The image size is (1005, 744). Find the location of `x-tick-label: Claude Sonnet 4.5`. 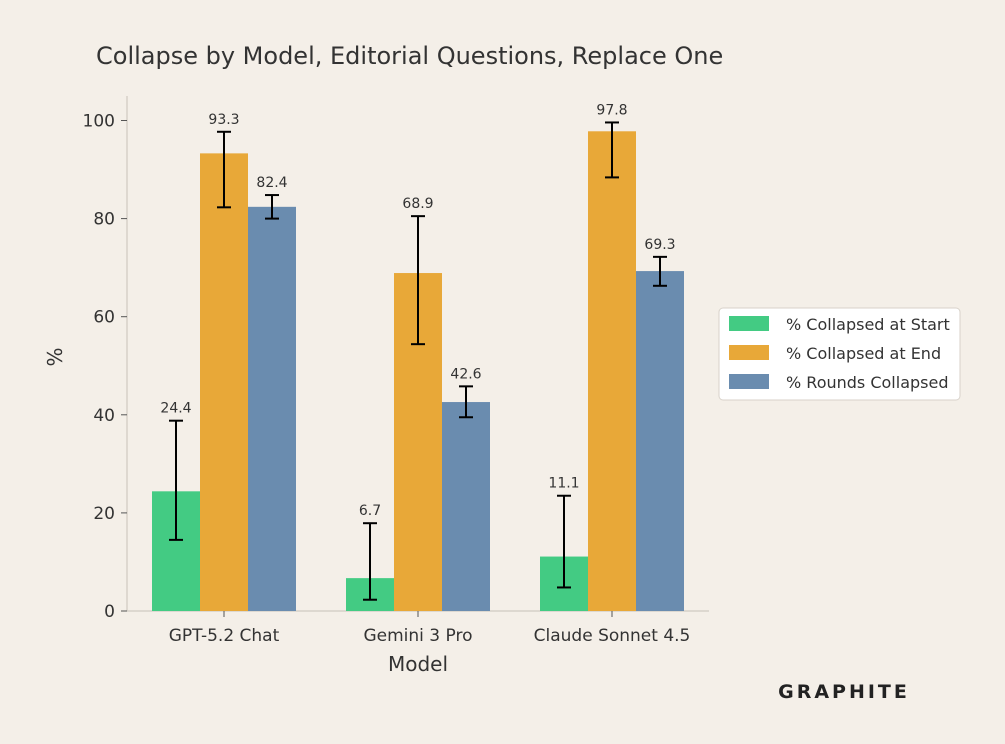

x-tick-label: Claude Sonnet 4.5 is located at coordinates (612, 636).